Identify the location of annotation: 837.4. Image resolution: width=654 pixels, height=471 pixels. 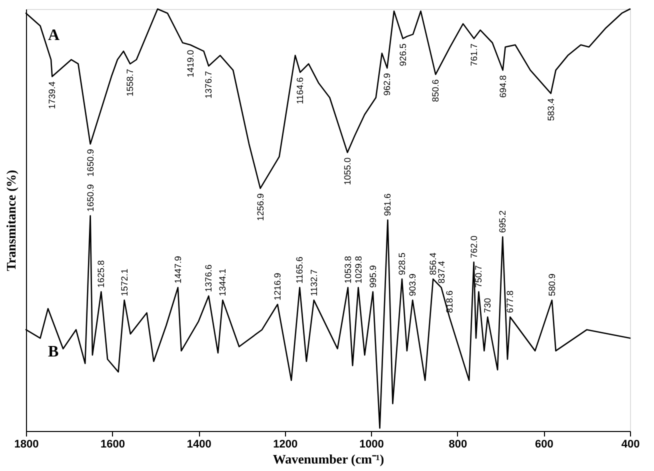
(441, 272).